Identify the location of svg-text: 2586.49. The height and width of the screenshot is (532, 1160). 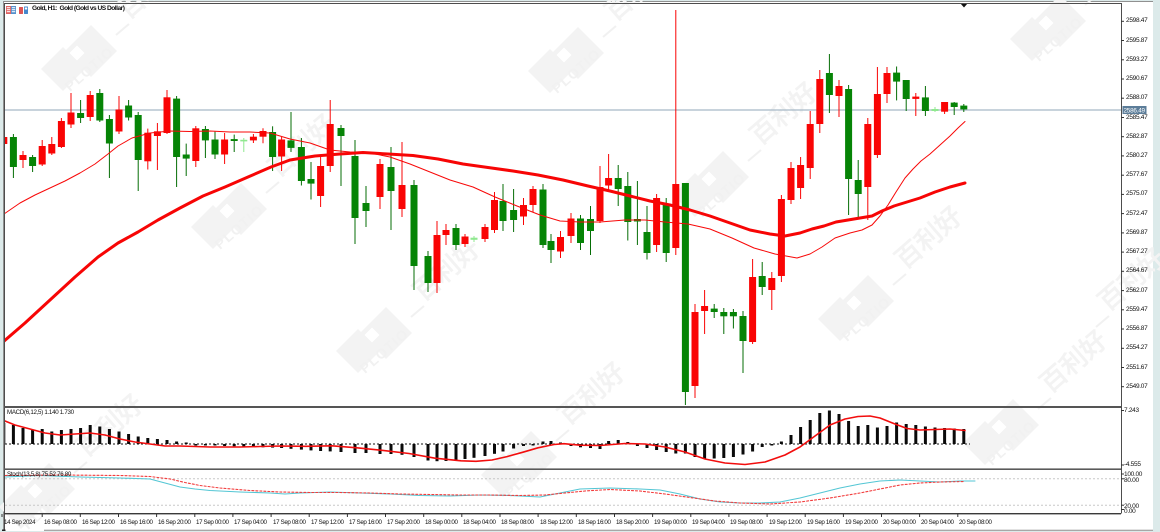
(1135, 110).